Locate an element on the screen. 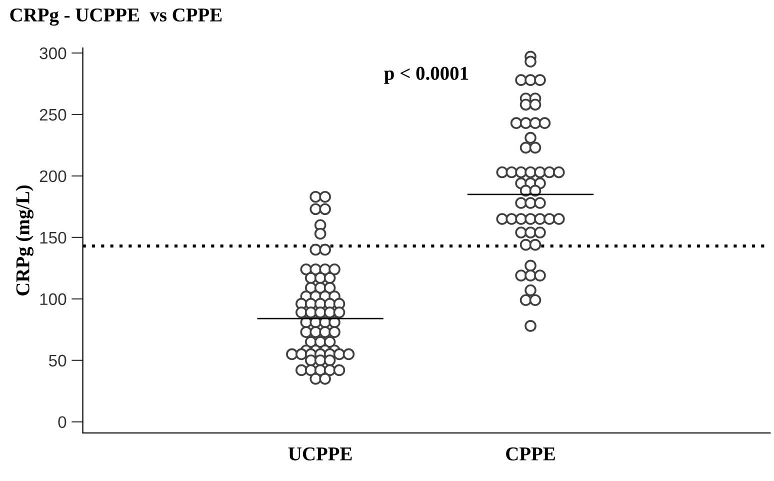 The width and height of the screenshot is (774, 481). annotation: p < 0.0001 is located at coordinates (426, 75).